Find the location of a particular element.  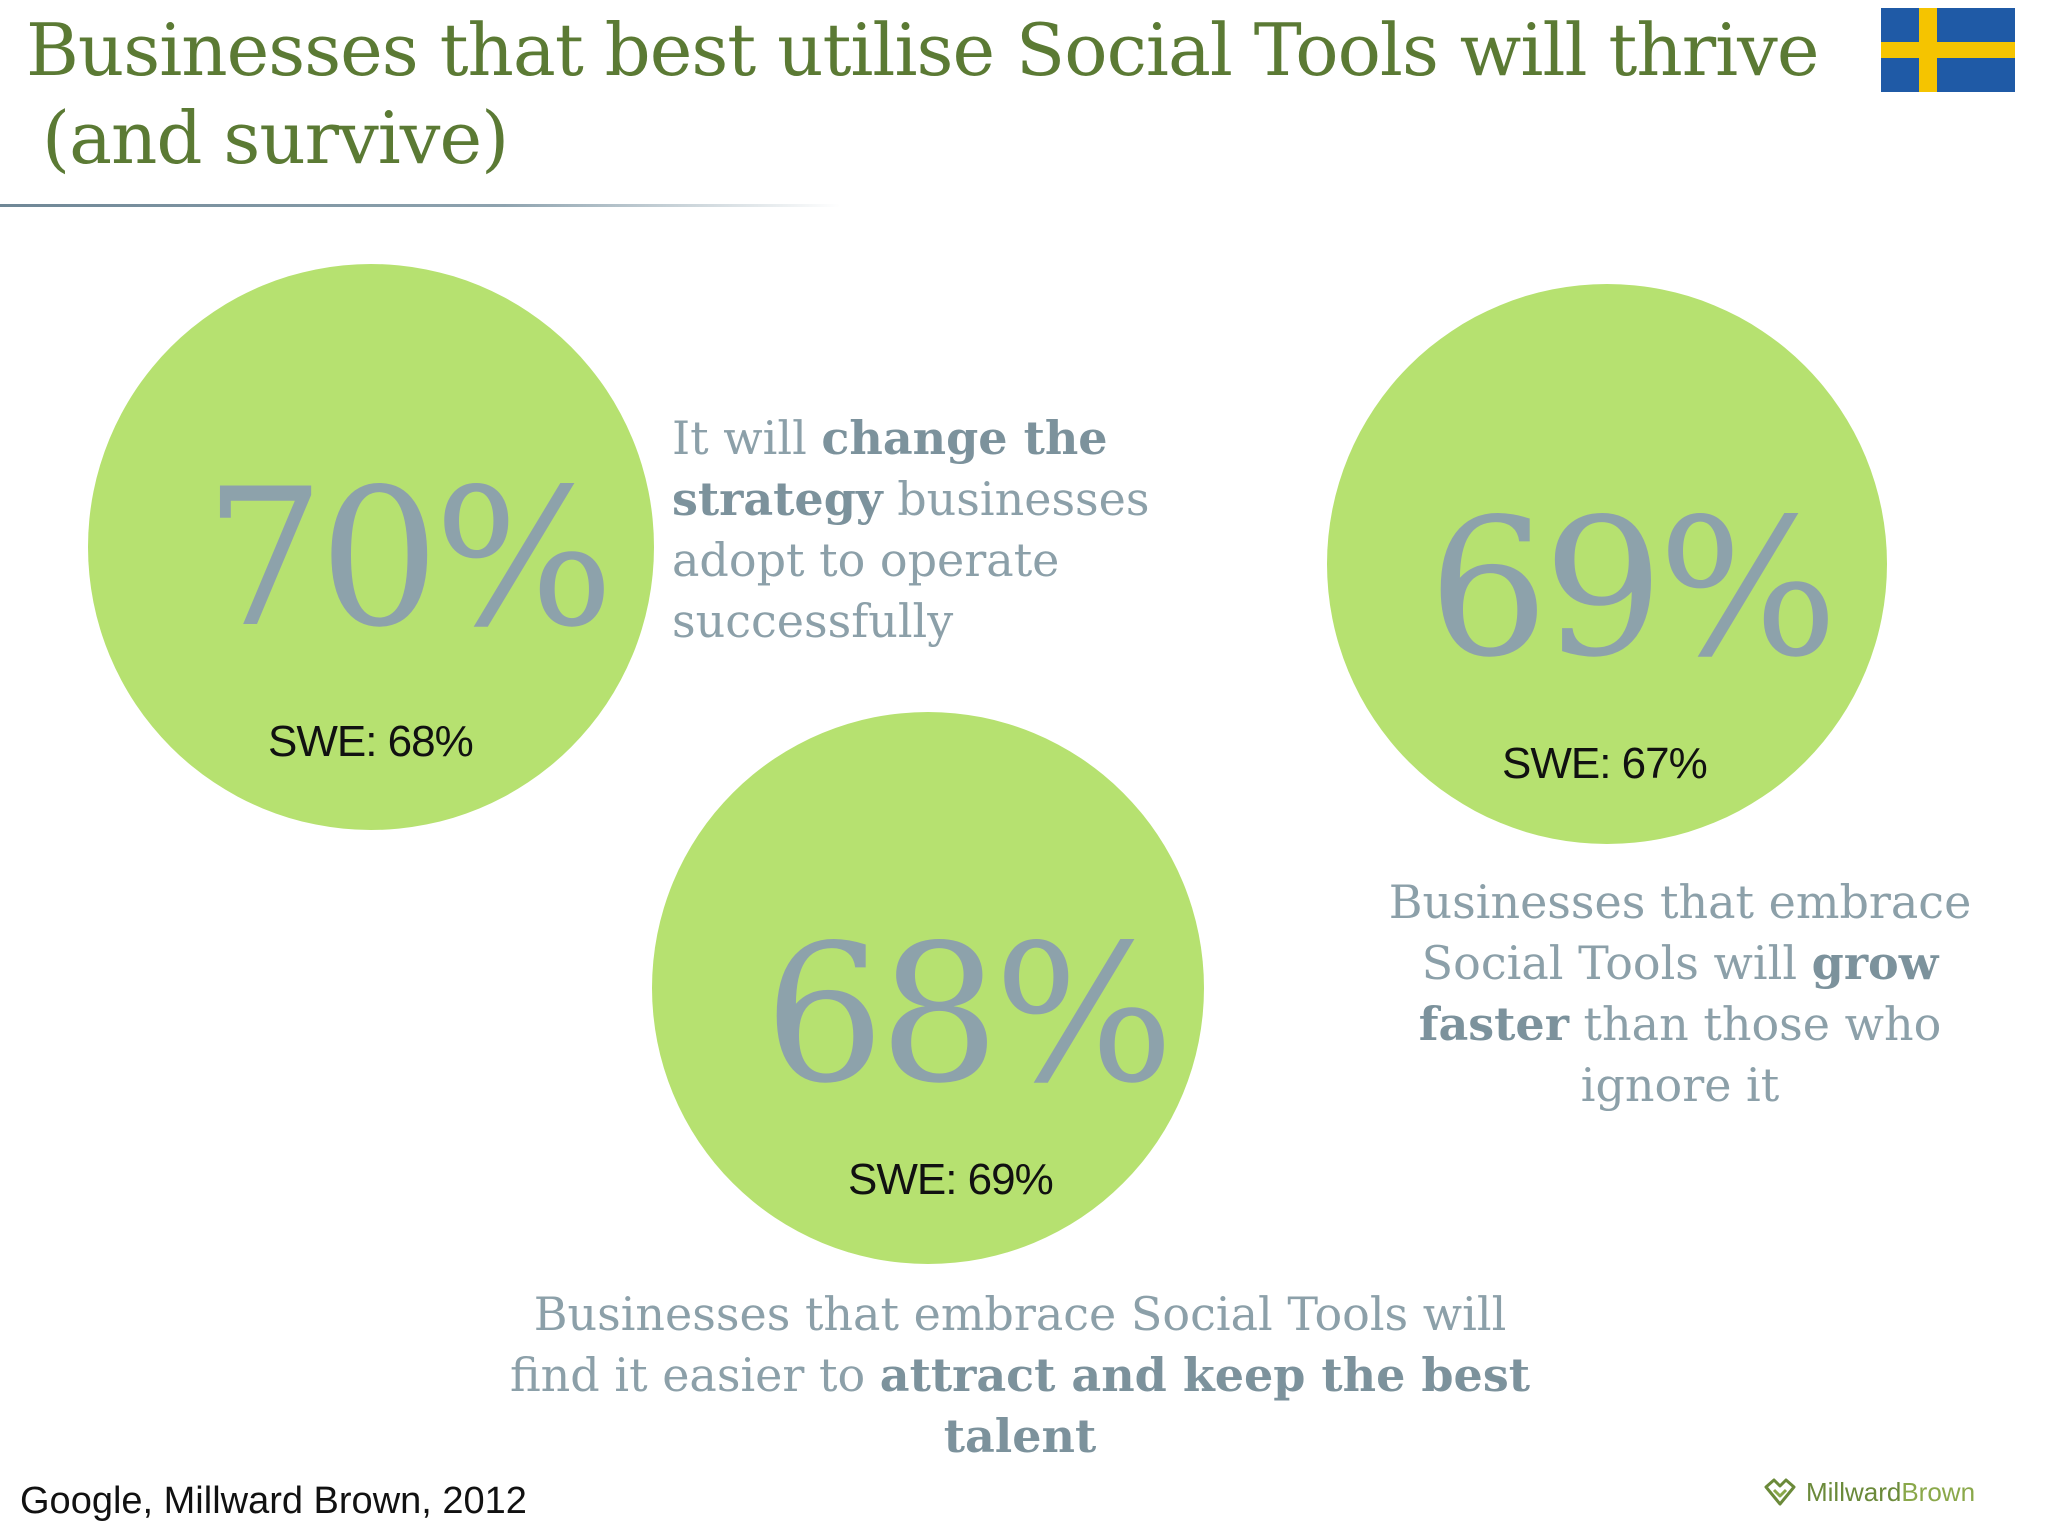

logo-text-part1: Millward is located at coordinates (1854, 1491).